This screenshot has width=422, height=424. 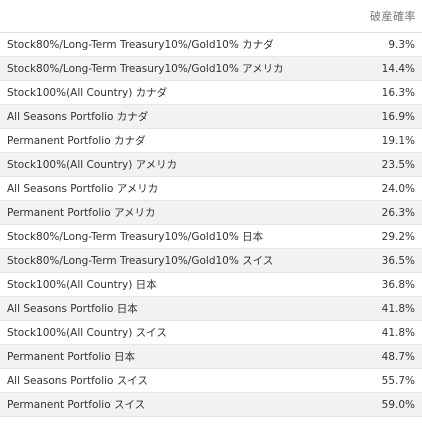 I want to click on table-row: Permanent Portfolio 日本 48.7%, so click(x=211, y=357).